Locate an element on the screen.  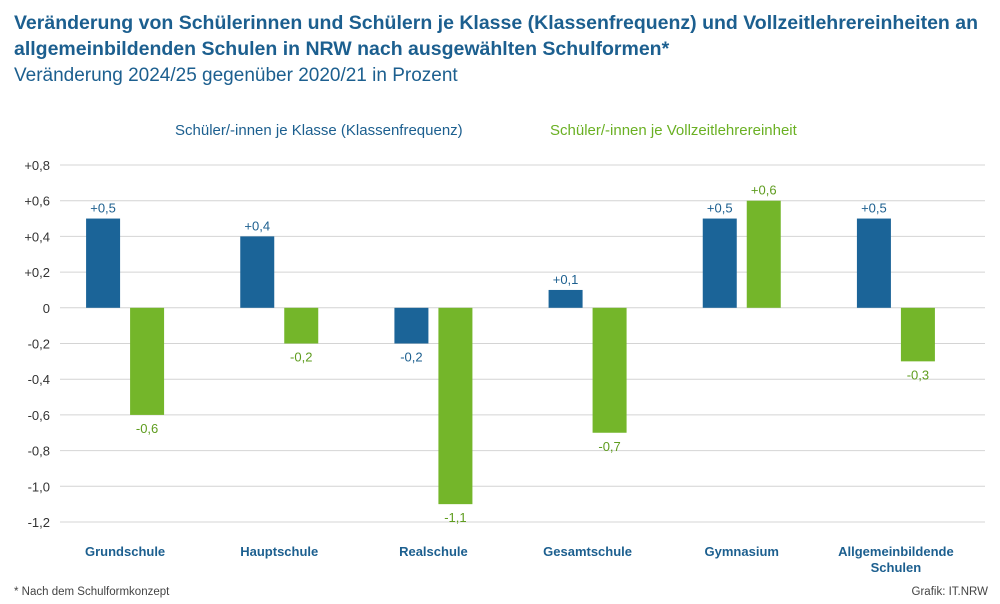
legend-series-2: Schüler/-innen je Vollzeitlehrereinheit is located at coordinates (673, 130).